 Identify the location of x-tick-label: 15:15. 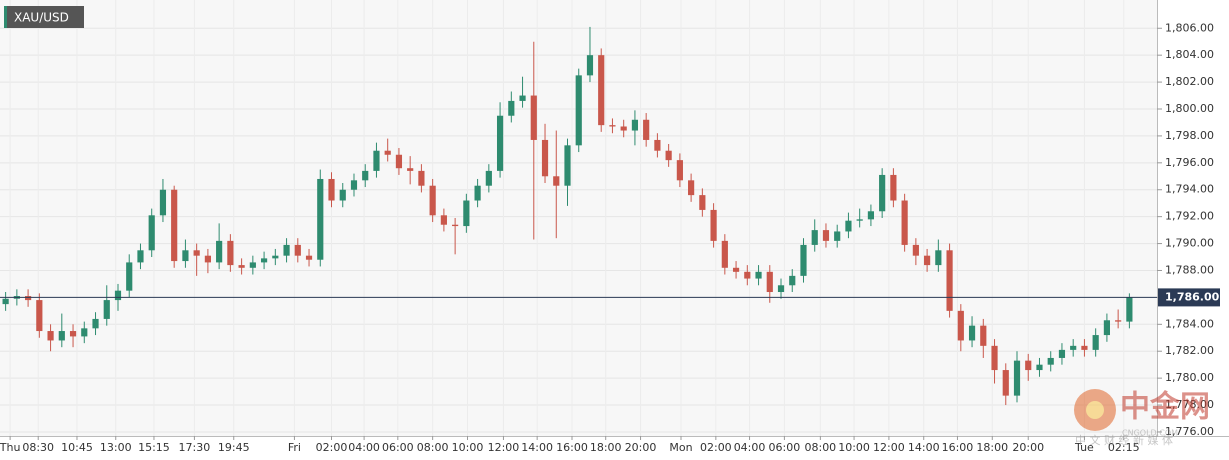
(154, 447).